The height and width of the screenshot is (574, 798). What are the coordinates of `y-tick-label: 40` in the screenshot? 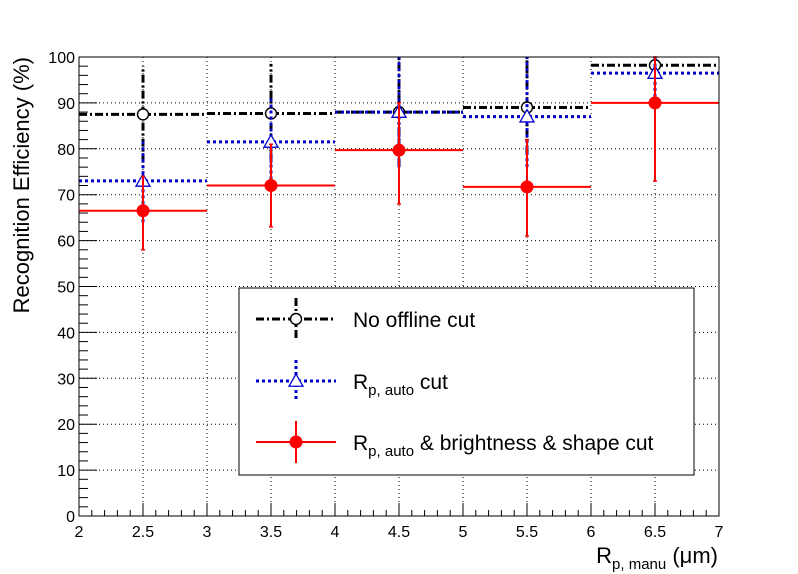 It's located at (66, 333).